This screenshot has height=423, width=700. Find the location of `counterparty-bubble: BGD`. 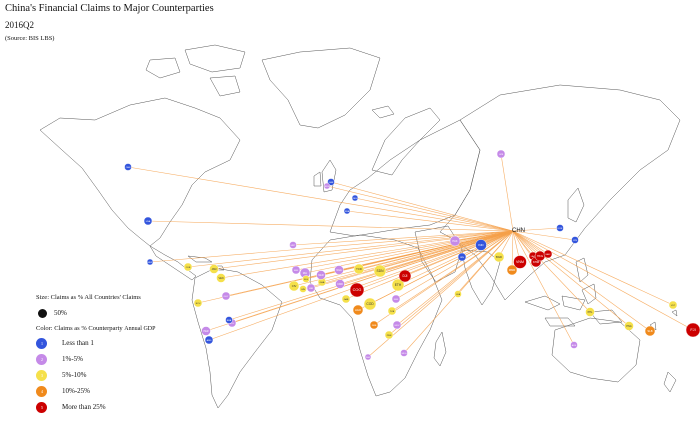

counterparty-bubble: BGD is located at coordinates (499, 257).